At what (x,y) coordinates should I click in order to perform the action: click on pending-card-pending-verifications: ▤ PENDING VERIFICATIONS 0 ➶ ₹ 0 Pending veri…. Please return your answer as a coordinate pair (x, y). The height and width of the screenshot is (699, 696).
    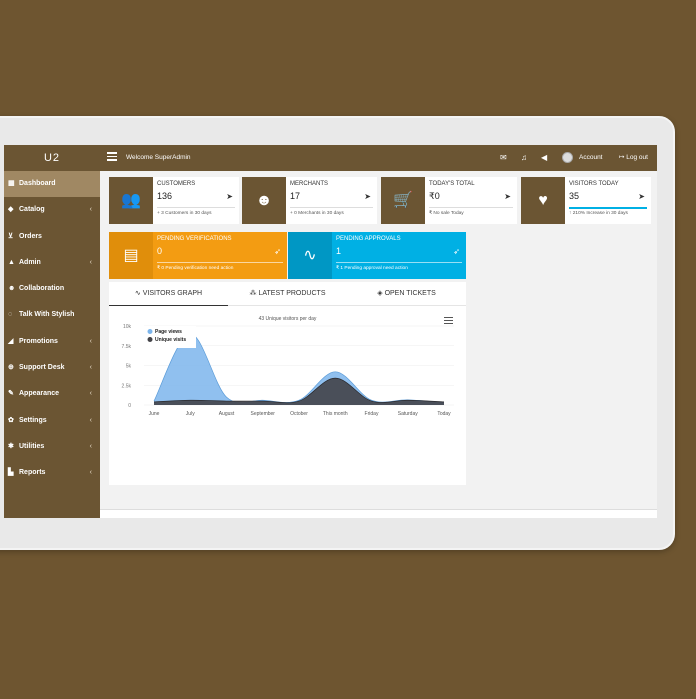
    Looking at the image, I should click on (198, 255).